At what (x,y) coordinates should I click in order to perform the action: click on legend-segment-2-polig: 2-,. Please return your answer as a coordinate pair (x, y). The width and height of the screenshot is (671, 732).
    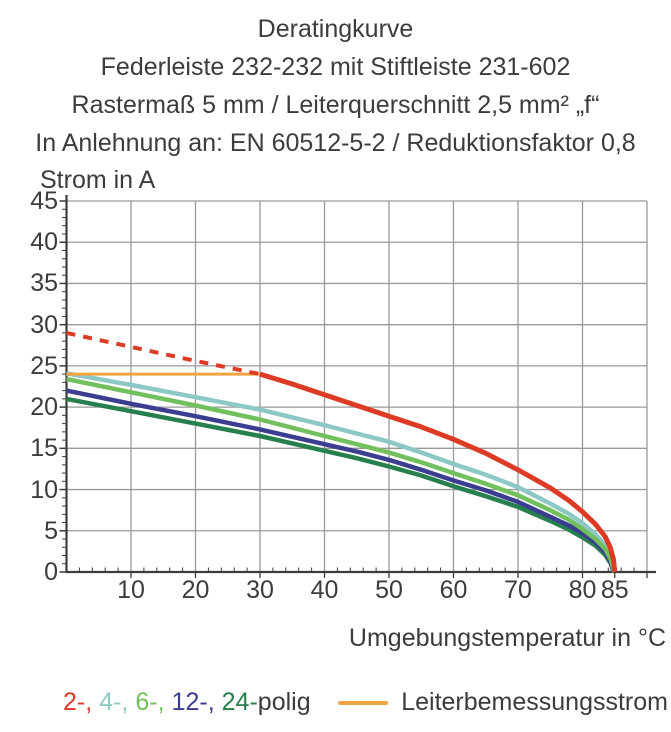
    Looking at the image, I should click on (78, 702).